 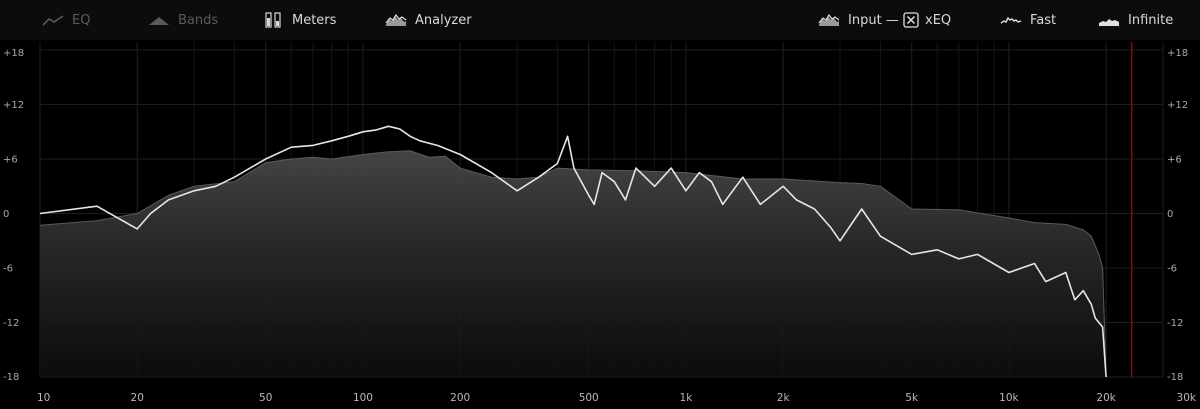 I want to click on x-tick-label: 2k, so click(x=784, y=398).